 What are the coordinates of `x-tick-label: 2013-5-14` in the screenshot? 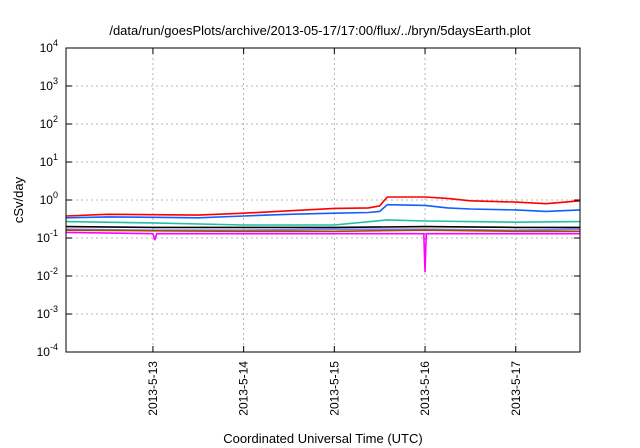 It's located at (244, 388).